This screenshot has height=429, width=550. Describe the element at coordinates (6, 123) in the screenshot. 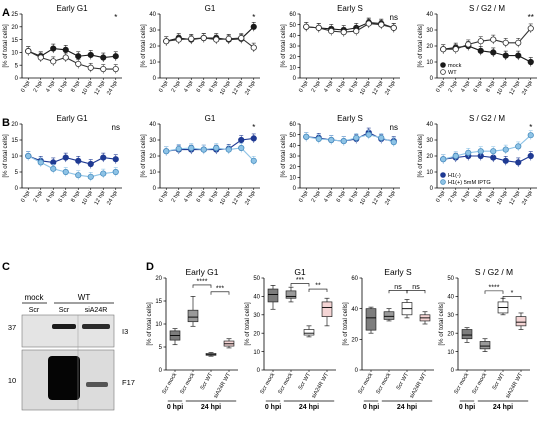

I see `panel-letter-b: B` at that location.